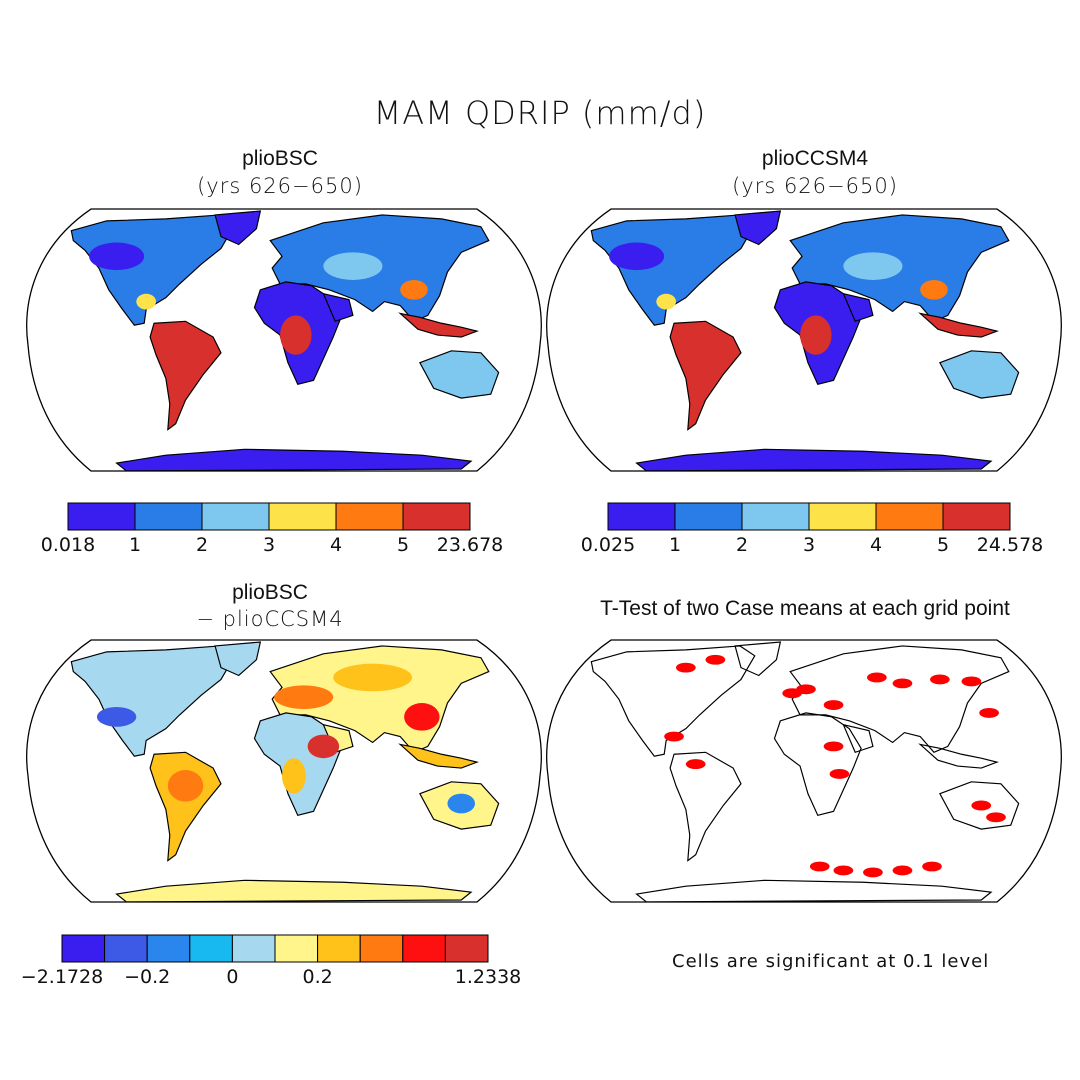  Describe the element at coordinates (270, 592) in the screenshot. I see `panel-c-title: plioBSC` at that location.